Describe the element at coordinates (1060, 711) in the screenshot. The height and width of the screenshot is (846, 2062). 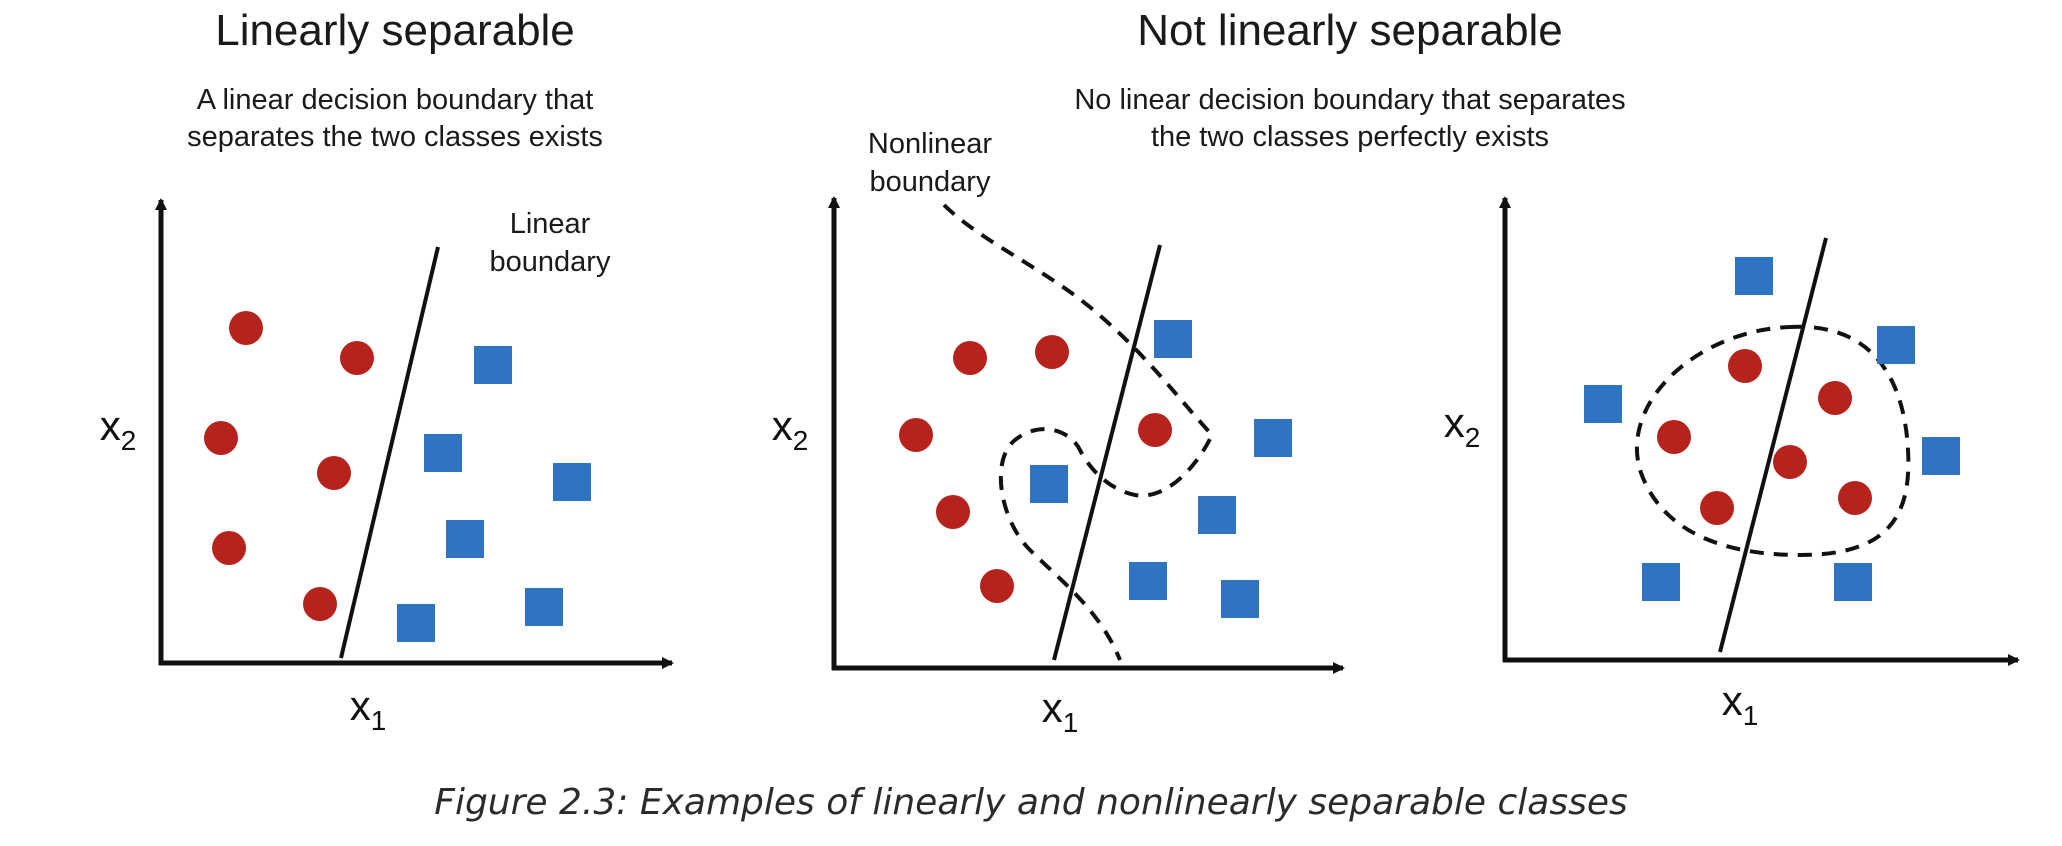
I see `middle-x-axis-label: x1` at that location.